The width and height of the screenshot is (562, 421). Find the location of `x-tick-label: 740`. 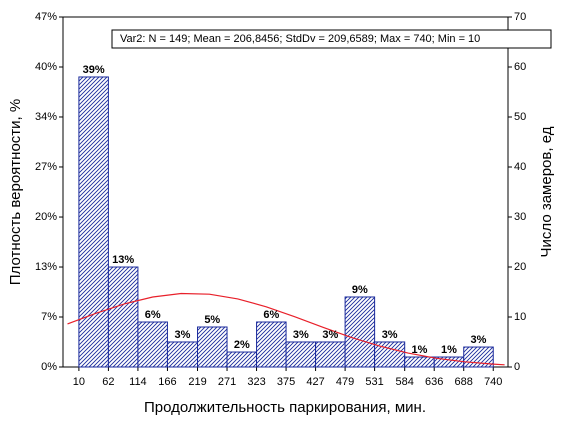

x-tick-label: 740 is located at coordinates (493, 382).